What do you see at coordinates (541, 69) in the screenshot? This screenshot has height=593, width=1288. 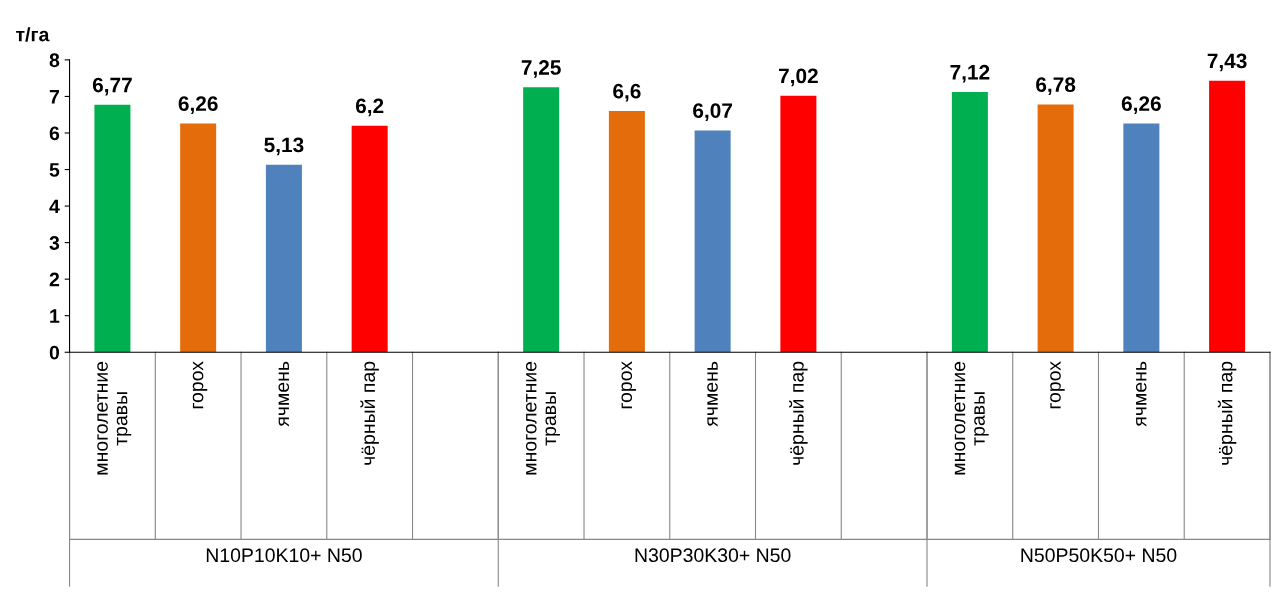 I see `data-label: 7,25` at bounding box center [541, 69].